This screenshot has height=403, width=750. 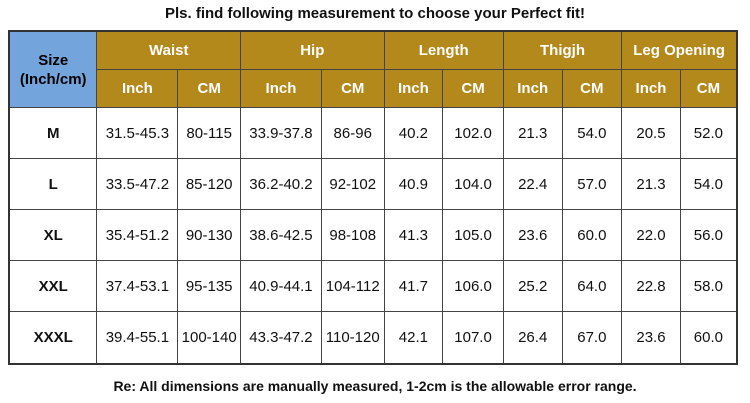 I want to click on size-unit-label: (Inch/cm), so click(x=53, y=79).